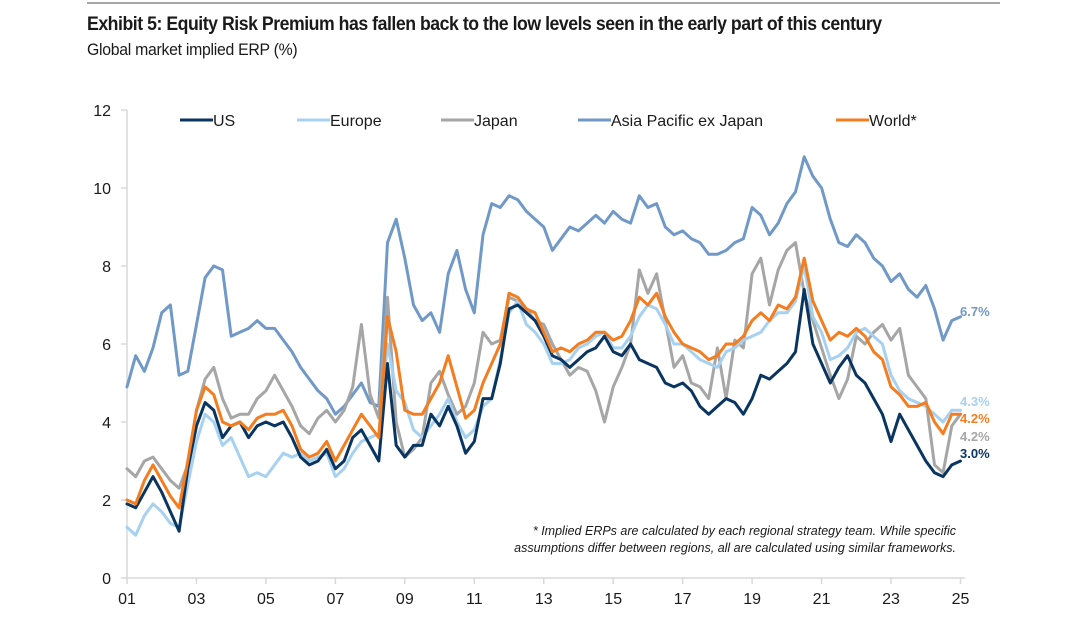 The height and width of the screenshot is (630, 1080). What do you see at coordinates (197, 599) in the screenshot?
I see `x-tick-label: 03` at bounding box center [197, 599].